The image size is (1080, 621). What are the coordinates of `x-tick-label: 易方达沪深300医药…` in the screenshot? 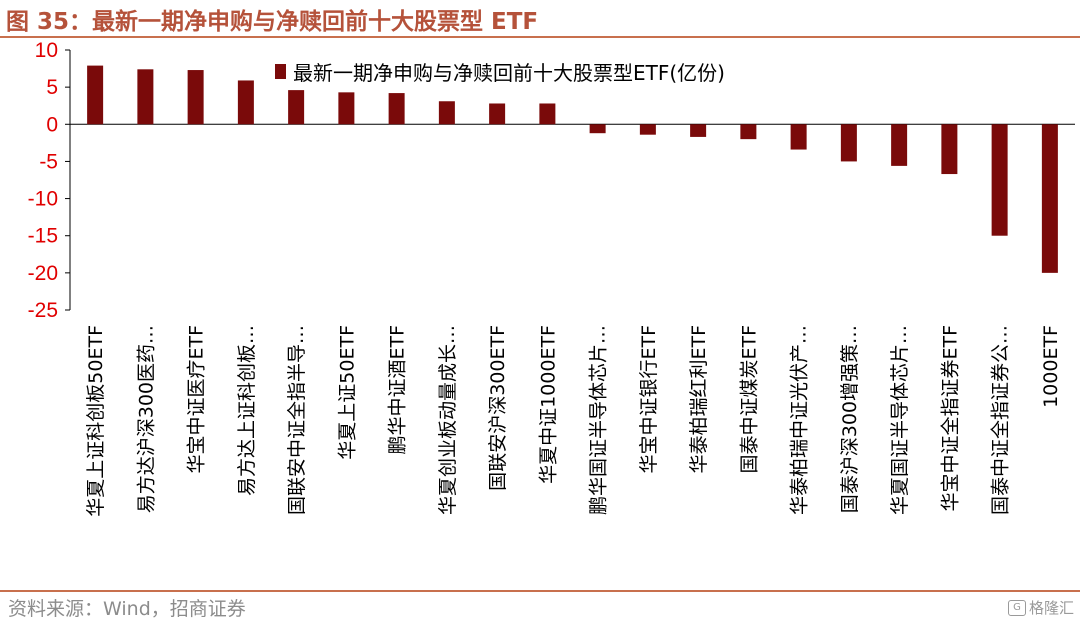 It's located at (146, 419).